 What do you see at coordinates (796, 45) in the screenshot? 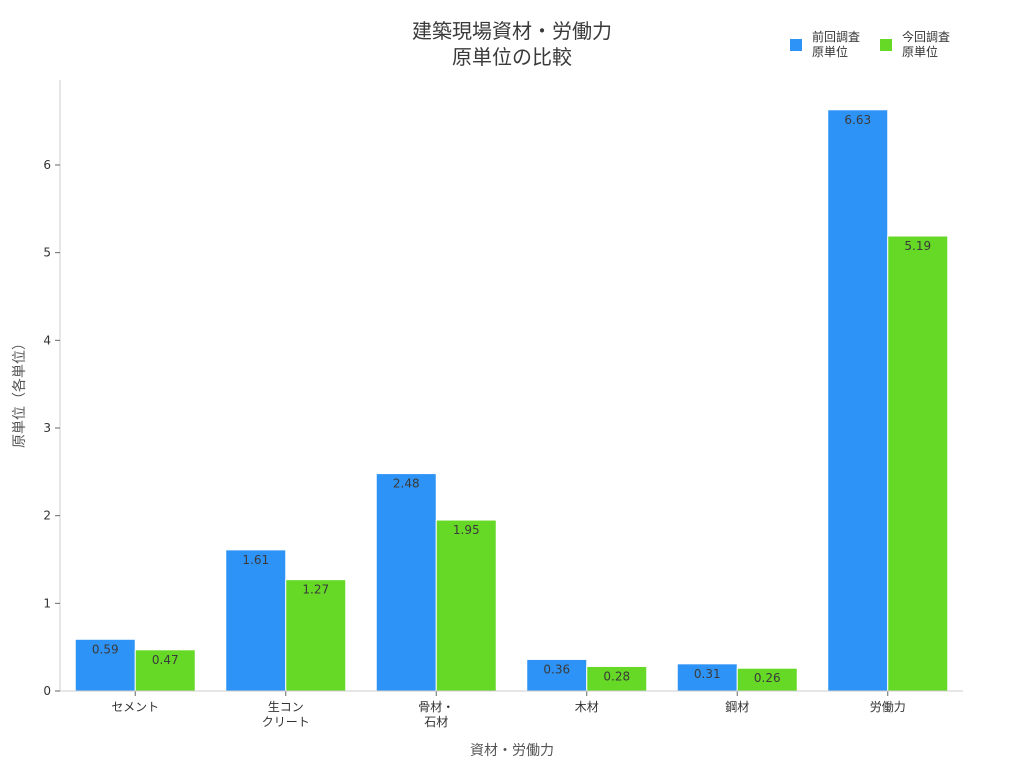
I see `legend-swatch-previous` at bounding box center [796, 45].